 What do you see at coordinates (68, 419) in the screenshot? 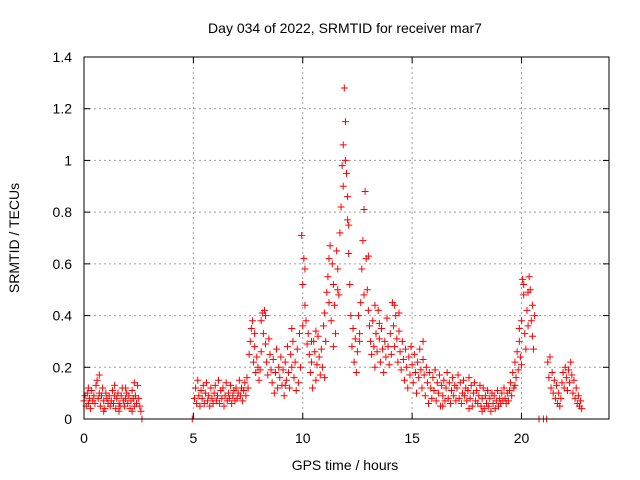
I see `y-tick-label: 0` at bounding box center [68, 419].